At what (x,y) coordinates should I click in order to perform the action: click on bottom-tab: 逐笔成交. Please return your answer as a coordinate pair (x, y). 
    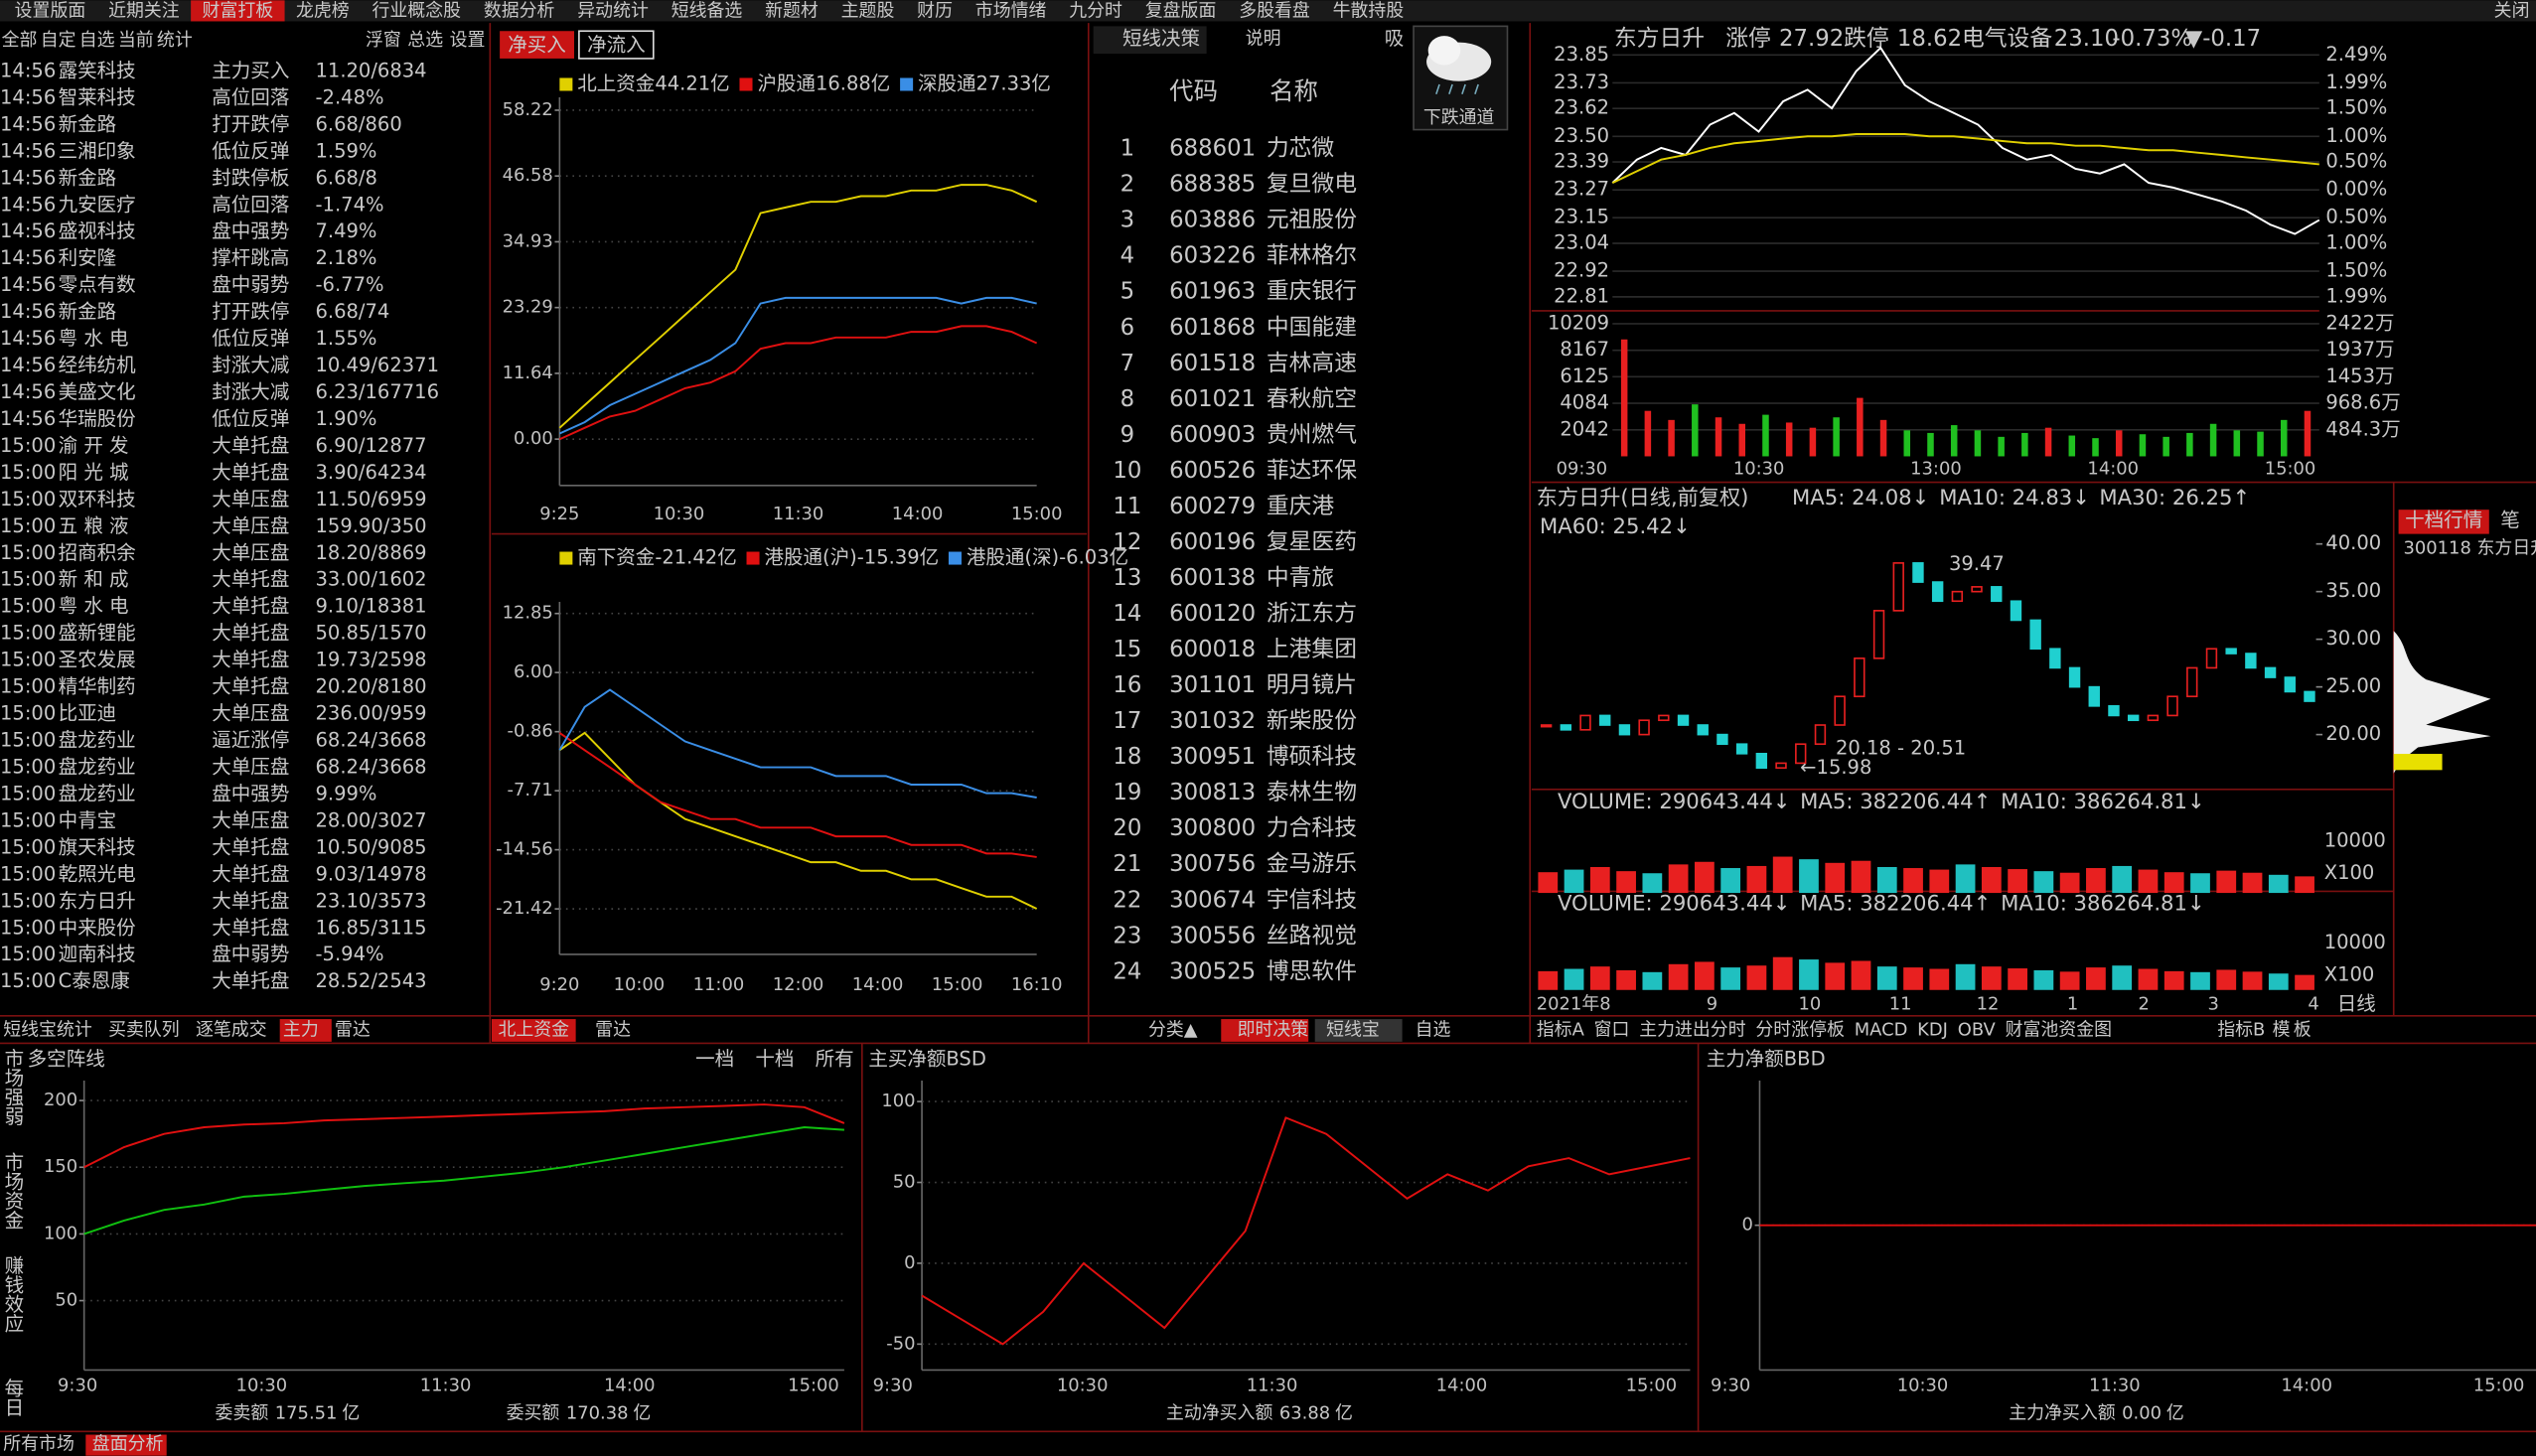
    Looking at the image, I should click on (231, 1029).